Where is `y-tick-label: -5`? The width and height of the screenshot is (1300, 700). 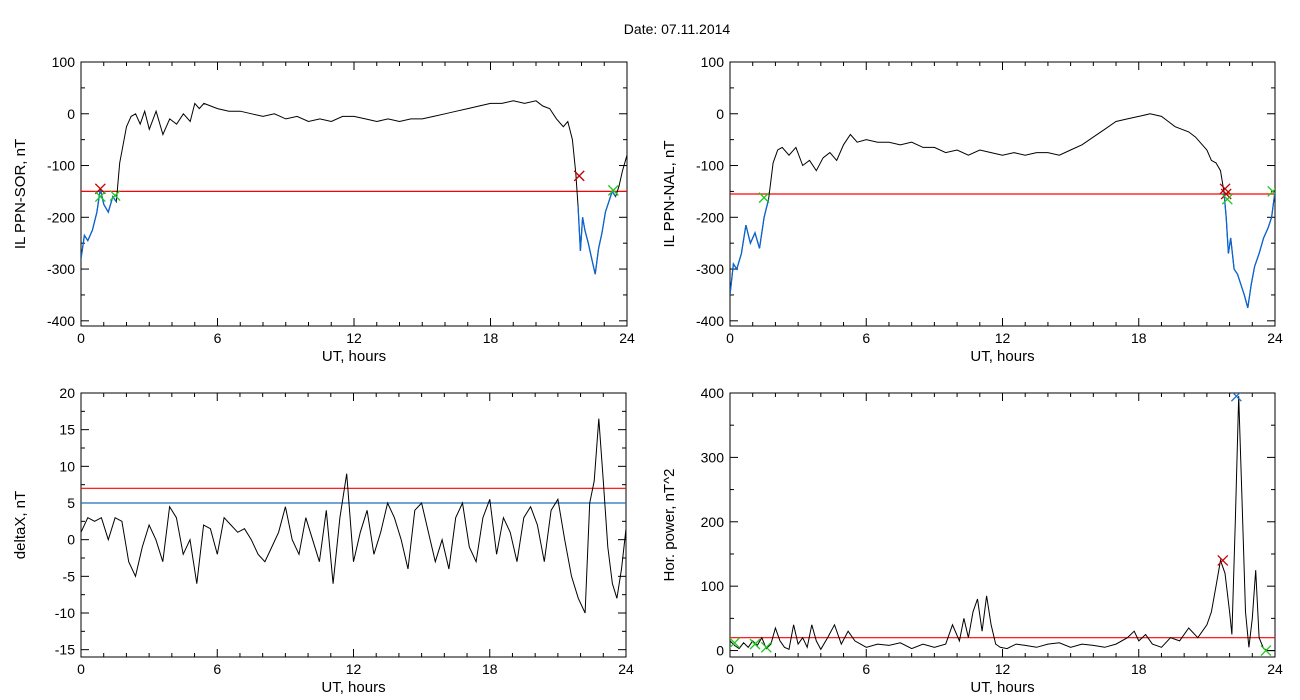 y-tick-label: -5 is located at coordinates (69, 576).